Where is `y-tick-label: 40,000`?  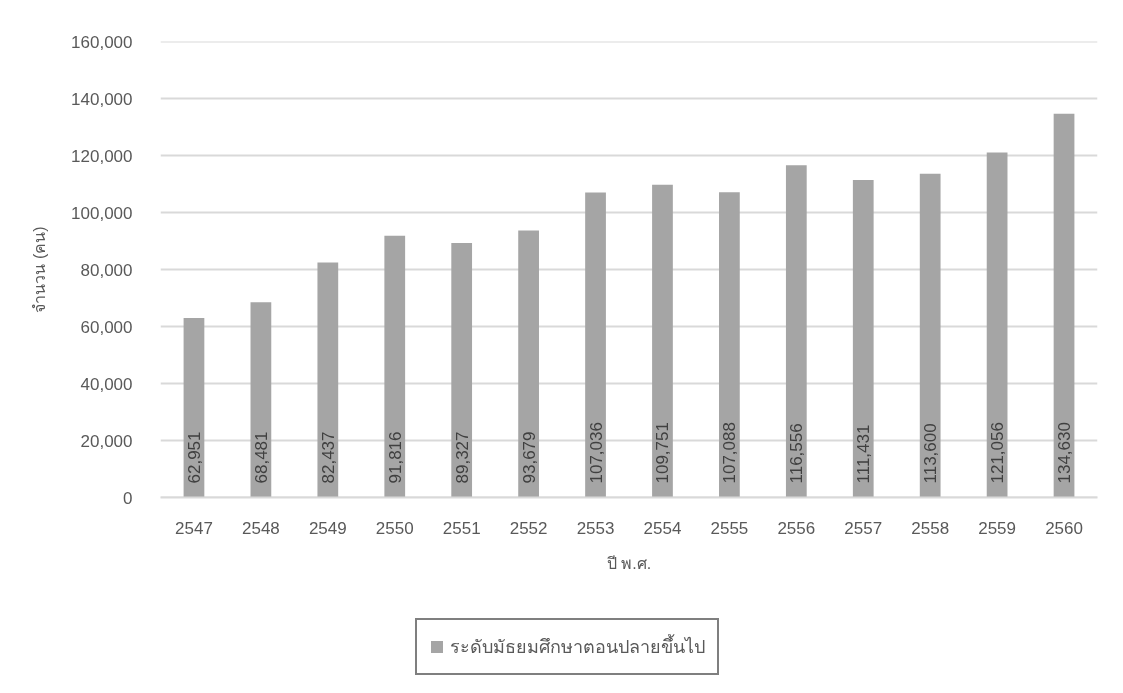
y-tick-label: 40,000 is located at coordinates (106, 384).